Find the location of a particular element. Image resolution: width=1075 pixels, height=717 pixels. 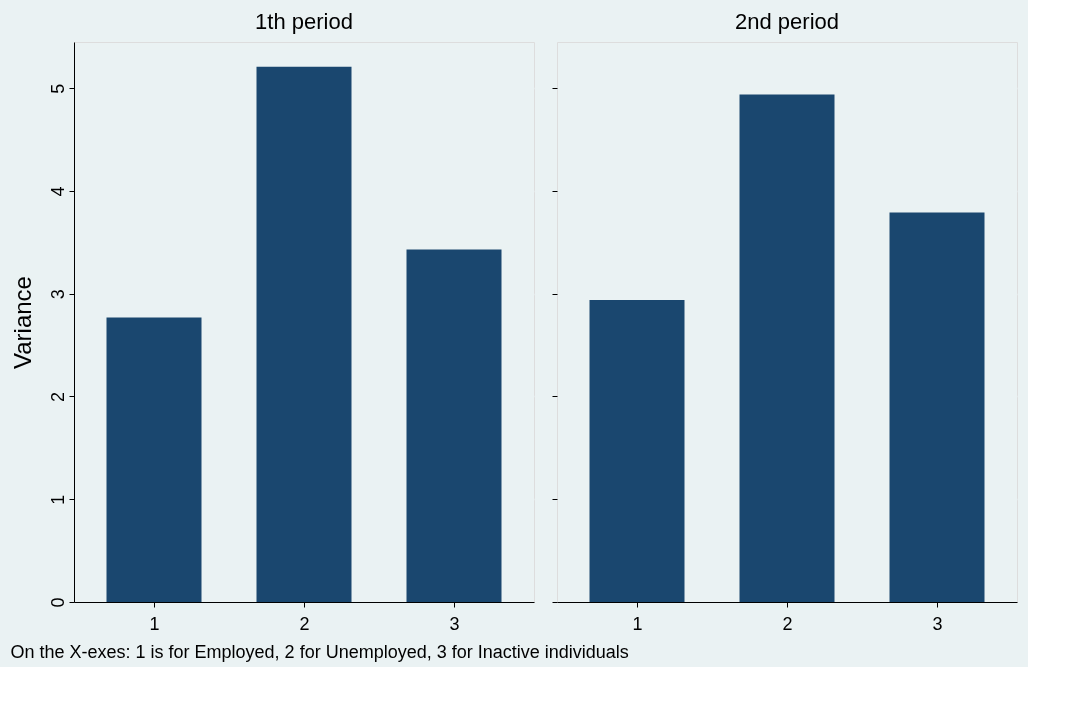

y-tick-label: 0 is located at coordinates (57, 602).